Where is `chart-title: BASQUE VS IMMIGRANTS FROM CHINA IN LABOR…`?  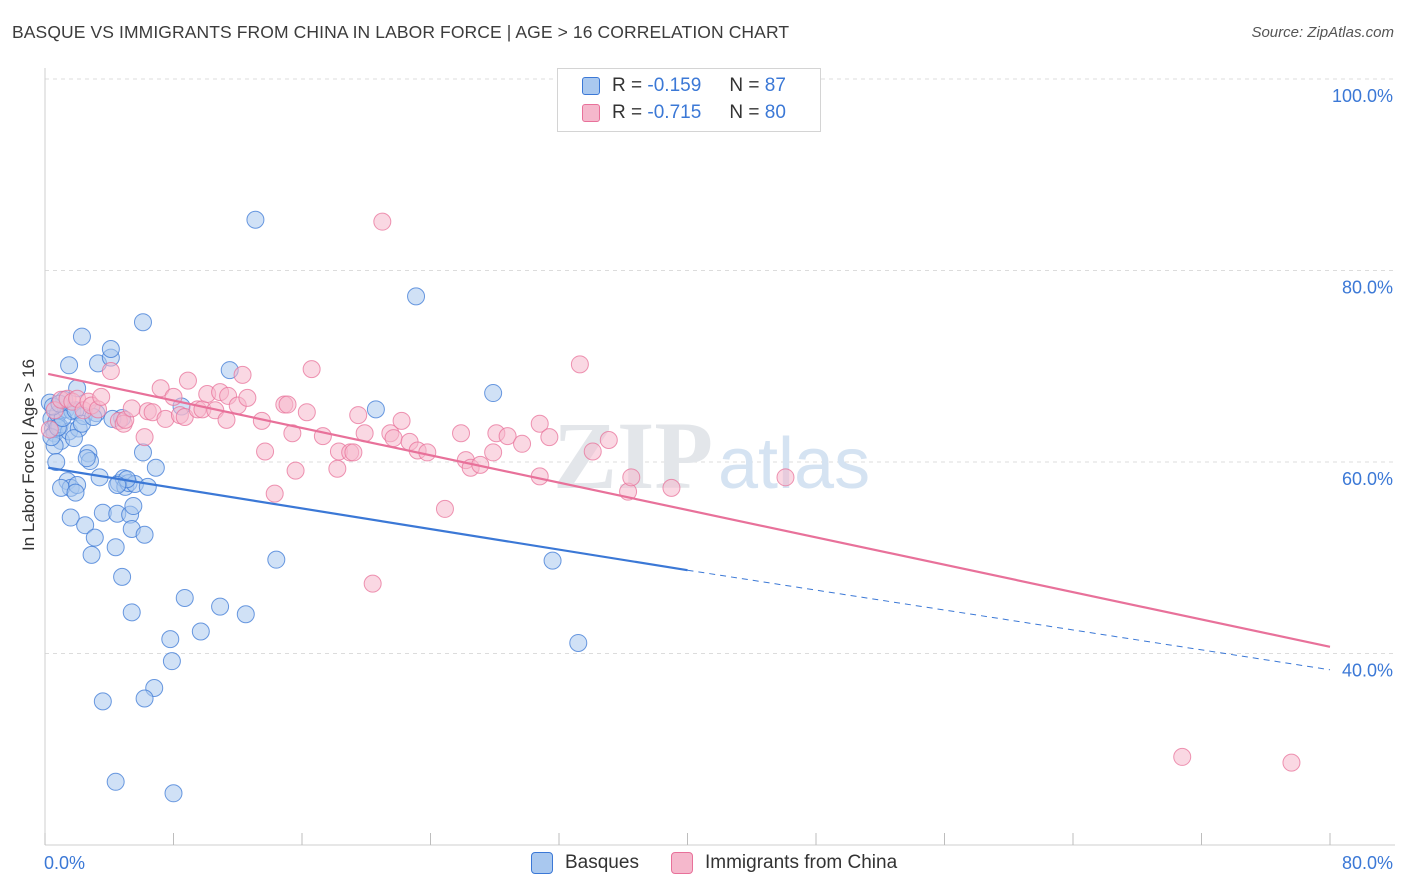 chart-title: BASQUE VS IMMIGRANTS FROM CHINA IN LABOR… is located at coordinates (401, 32).